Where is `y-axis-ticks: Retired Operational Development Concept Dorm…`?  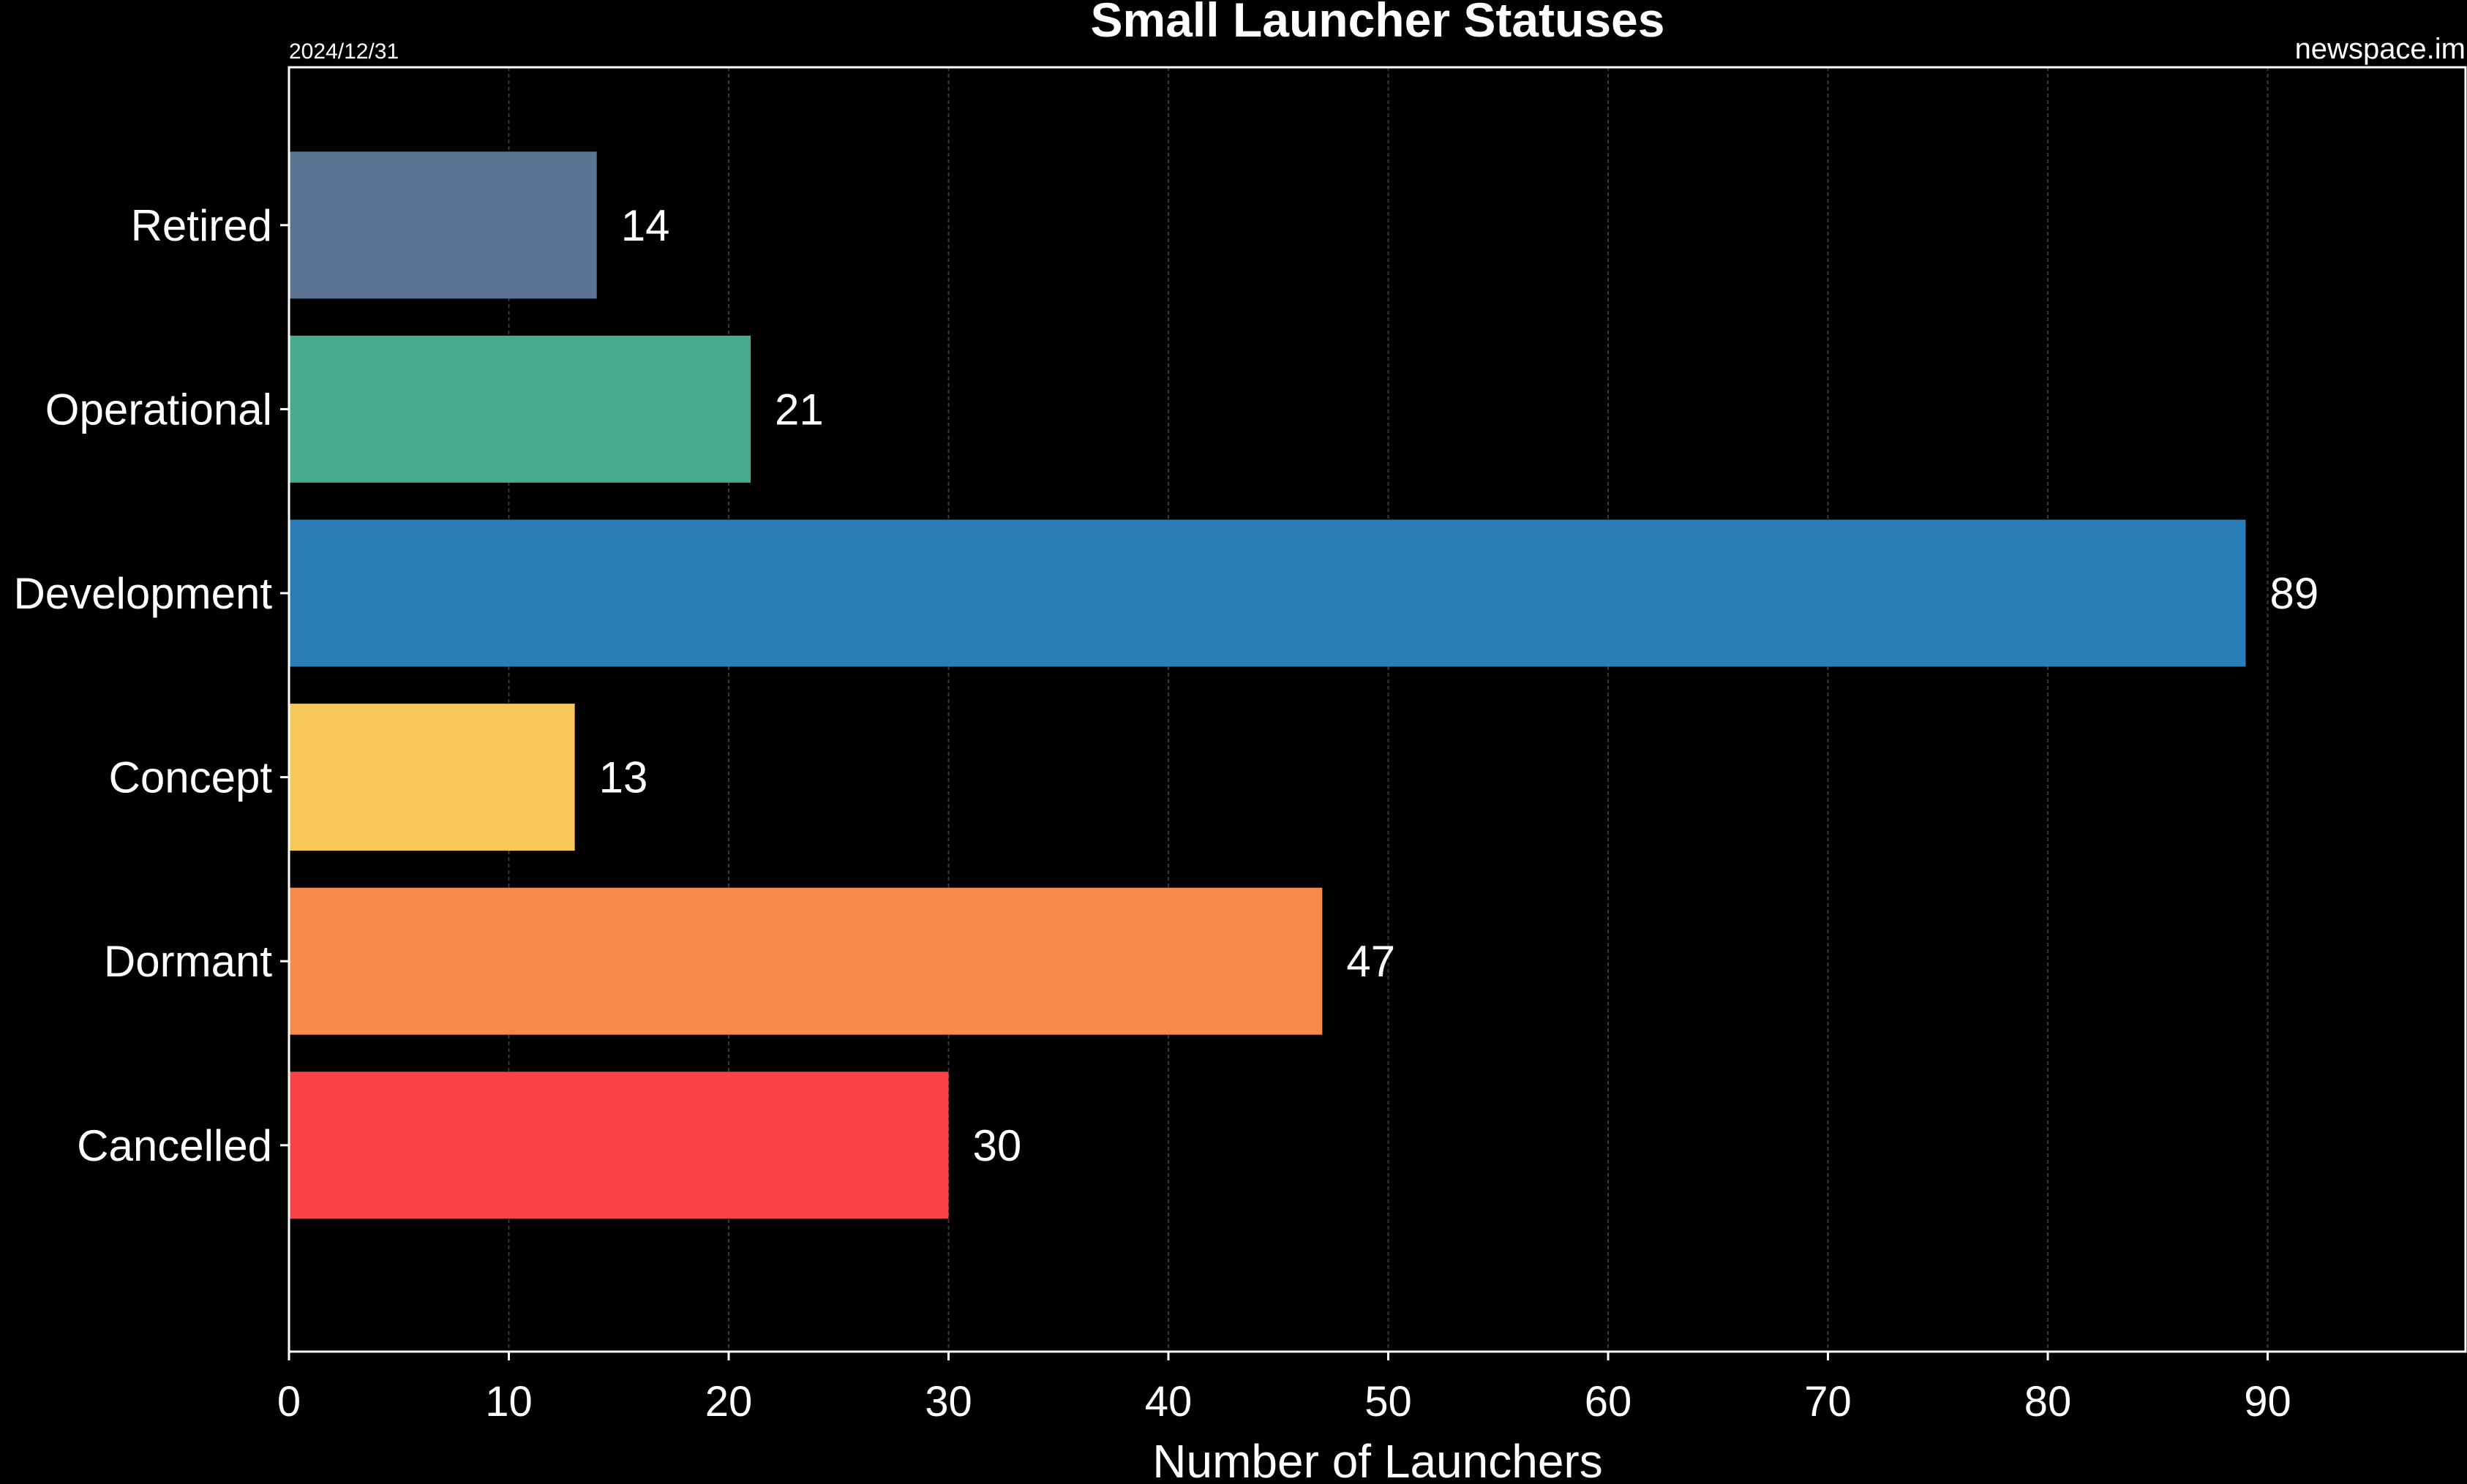 y-axis-ticks: Retired Operational Development Concept Dorm… is located at coordinates (151, 685).